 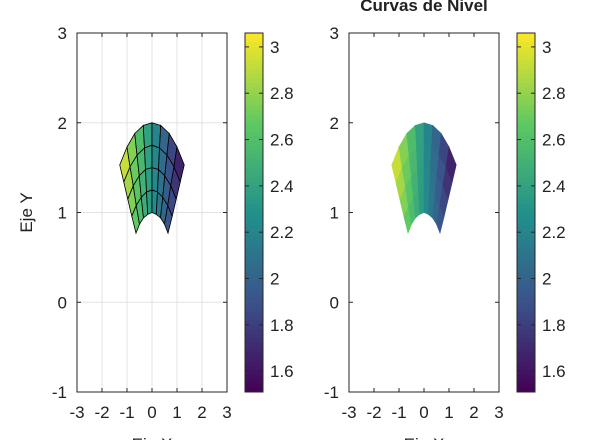 I want to click on colorbar-tick-label: 2, so click(x=546, y=279).